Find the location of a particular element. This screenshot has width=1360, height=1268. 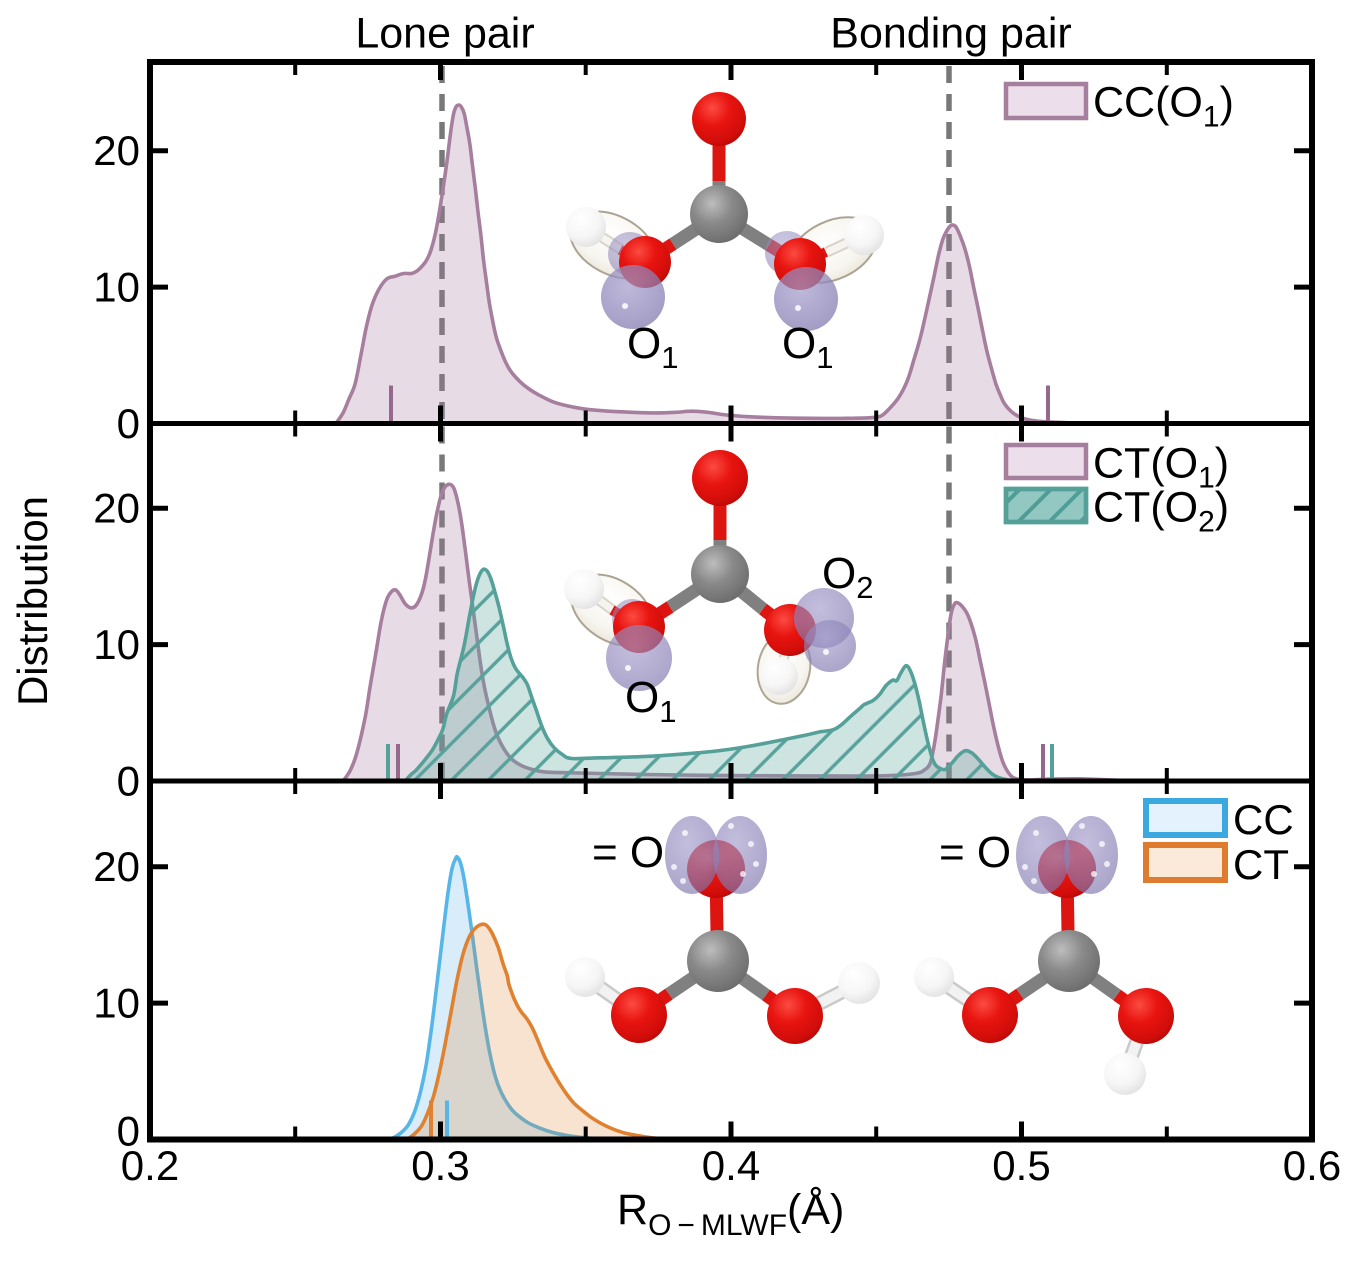

svg-text: 0.2 is located at coordinates (150, 1165).